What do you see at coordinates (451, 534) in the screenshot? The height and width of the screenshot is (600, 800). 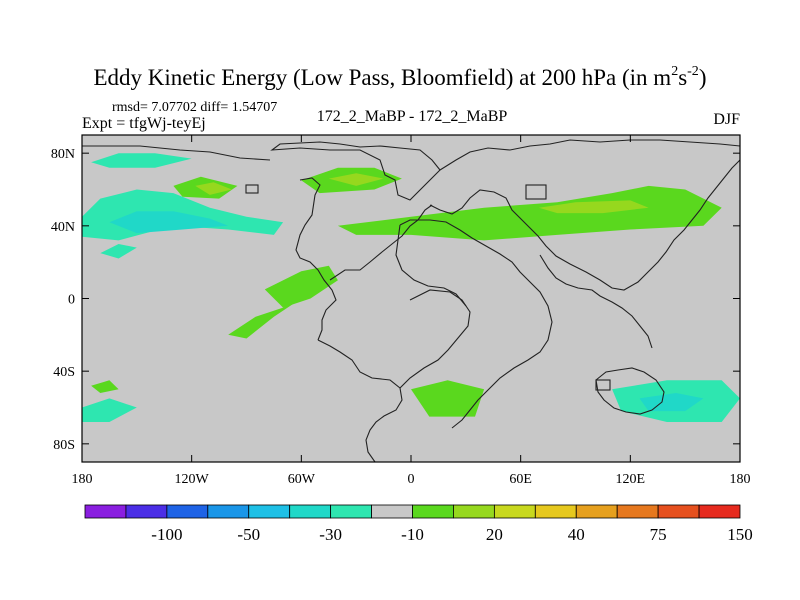 I see `colorbar-labels: -100 -50 -30 -10 20 40 75 150` at bounding box center [451, 534].